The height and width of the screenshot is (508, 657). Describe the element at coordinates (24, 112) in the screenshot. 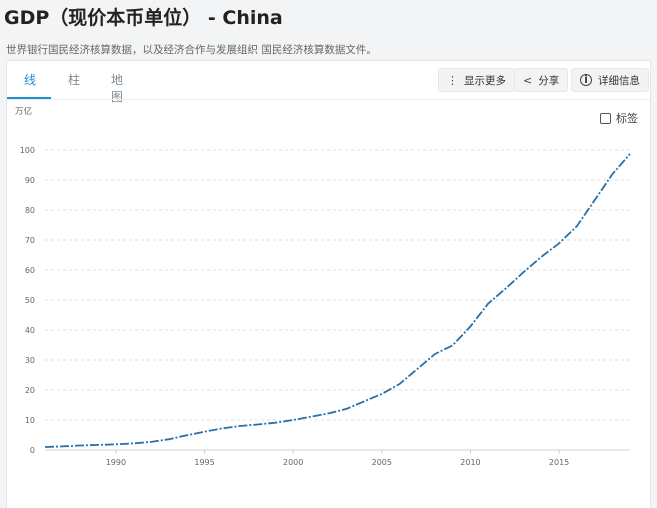

I see `y-axis-unit: 万亿` at that location.